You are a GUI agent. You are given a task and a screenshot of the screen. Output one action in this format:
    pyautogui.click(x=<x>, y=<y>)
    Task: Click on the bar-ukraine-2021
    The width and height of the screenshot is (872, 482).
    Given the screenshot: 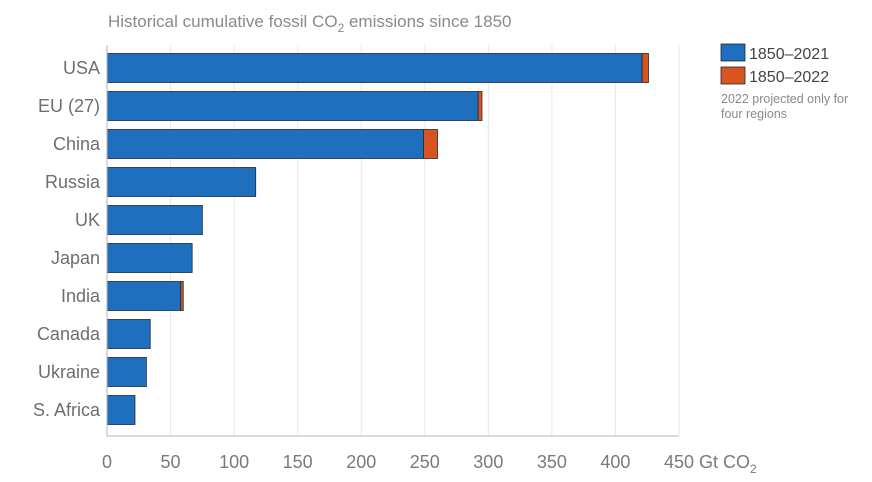 What is the action you would take?
    pyautogui.click(x=126, y=372)
    